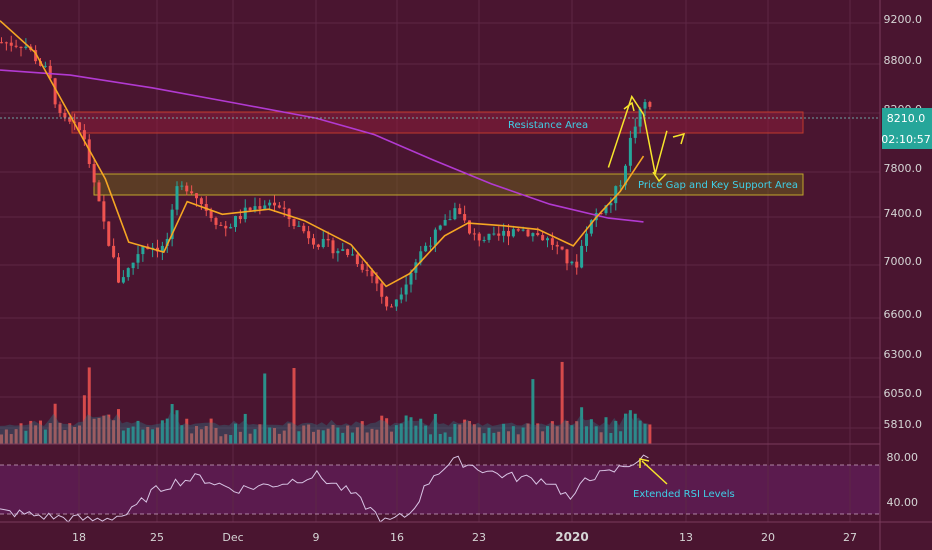 This screenshot has width=932, height=550. What do you see at coordinates (448, 184) in the screenshot?
I see `support-zone: Price Gap and Key Support Area` at bounding box center [448, 184].